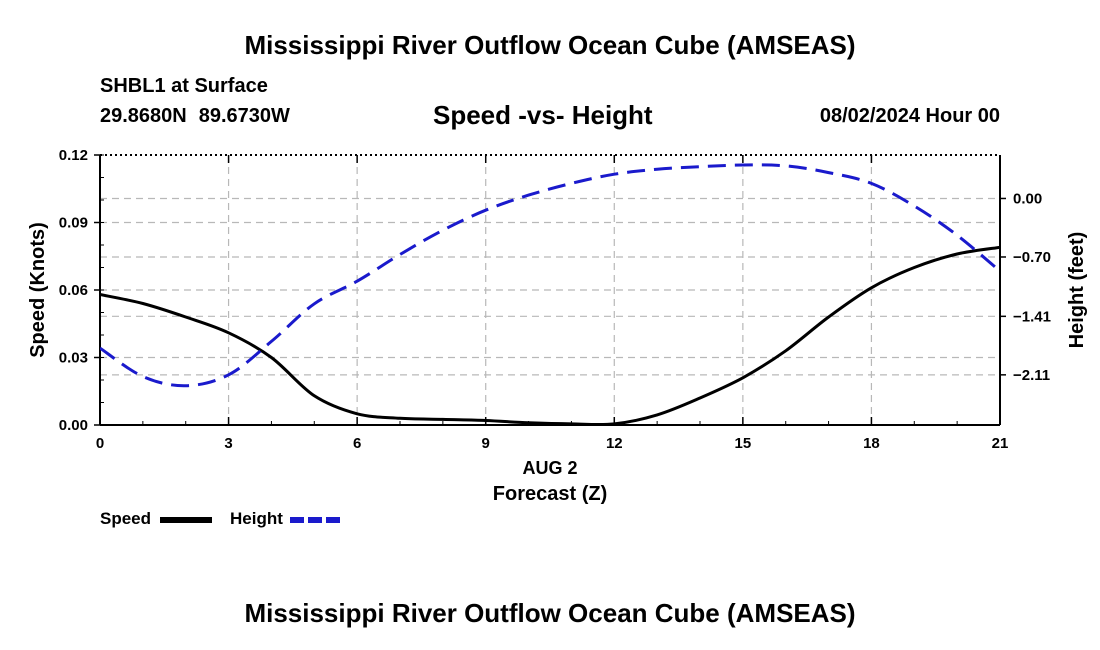  I want to click on y2-tick-label: 0.00, so click(1027, 198).